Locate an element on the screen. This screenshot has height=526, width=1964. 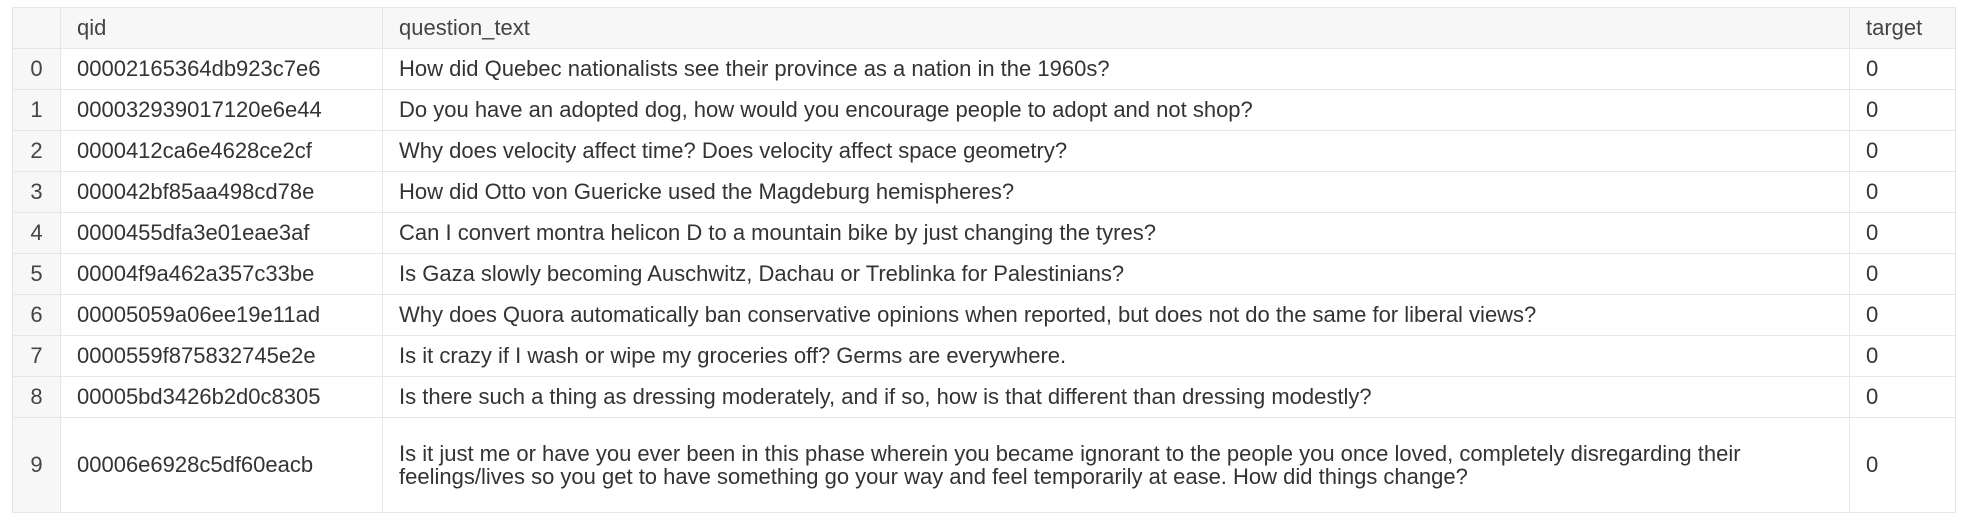
row-index: 8 is located at coordinates (36, 397).